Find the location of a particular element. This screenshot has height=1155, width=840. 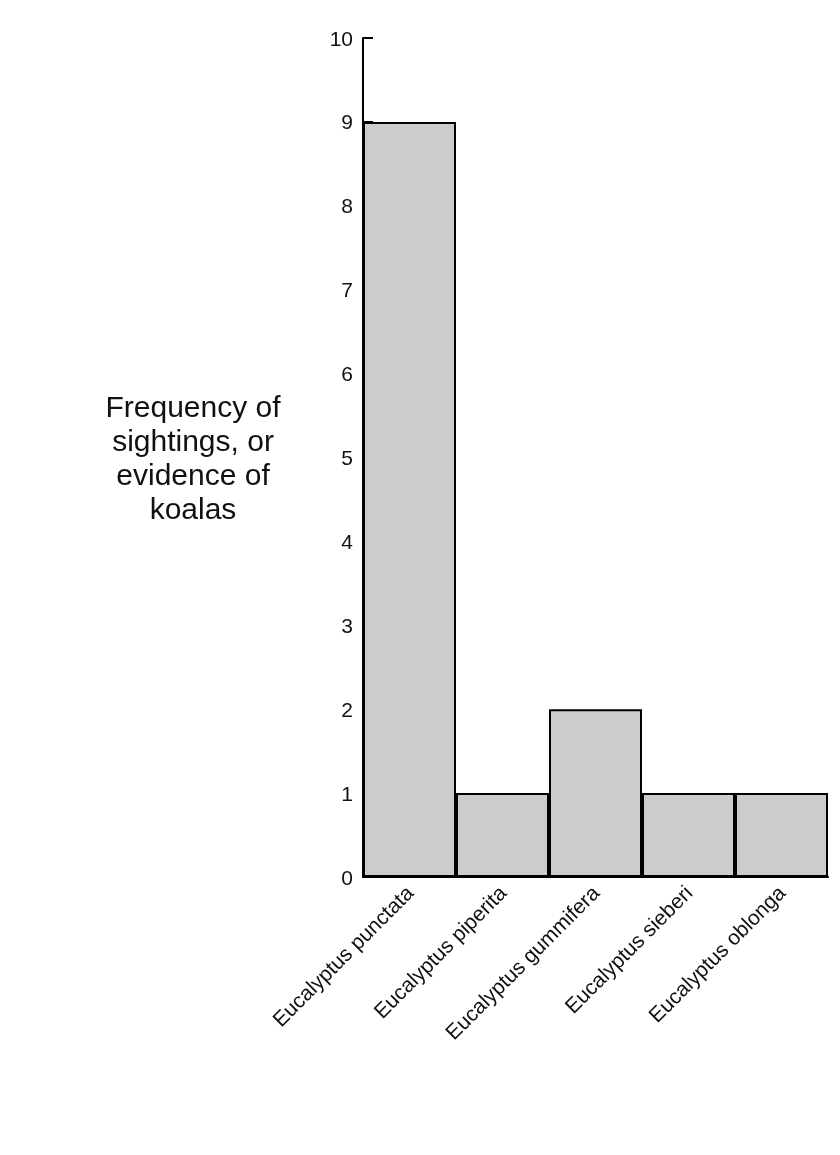

y-tick-label: 8 is located at coordinates (347, 206).